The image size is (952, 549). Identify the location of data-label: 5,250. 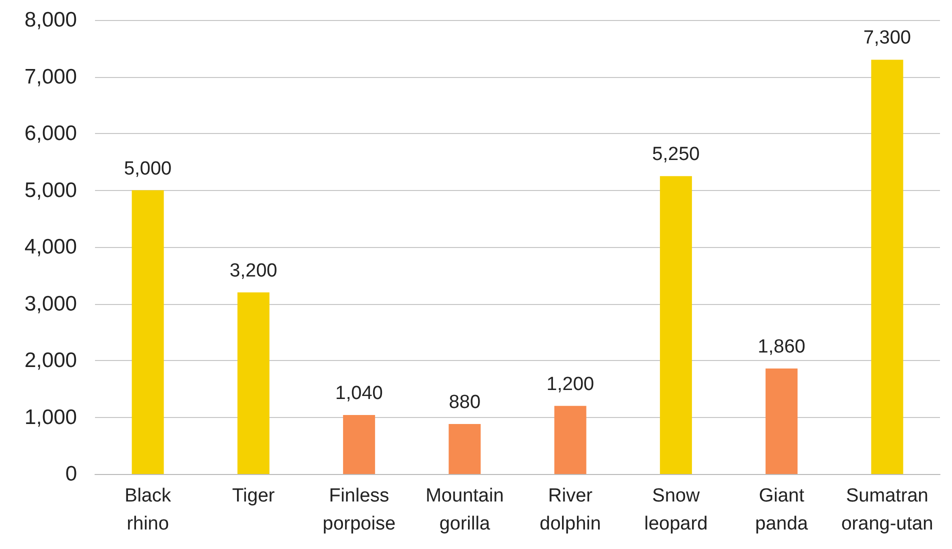
(676, 155).